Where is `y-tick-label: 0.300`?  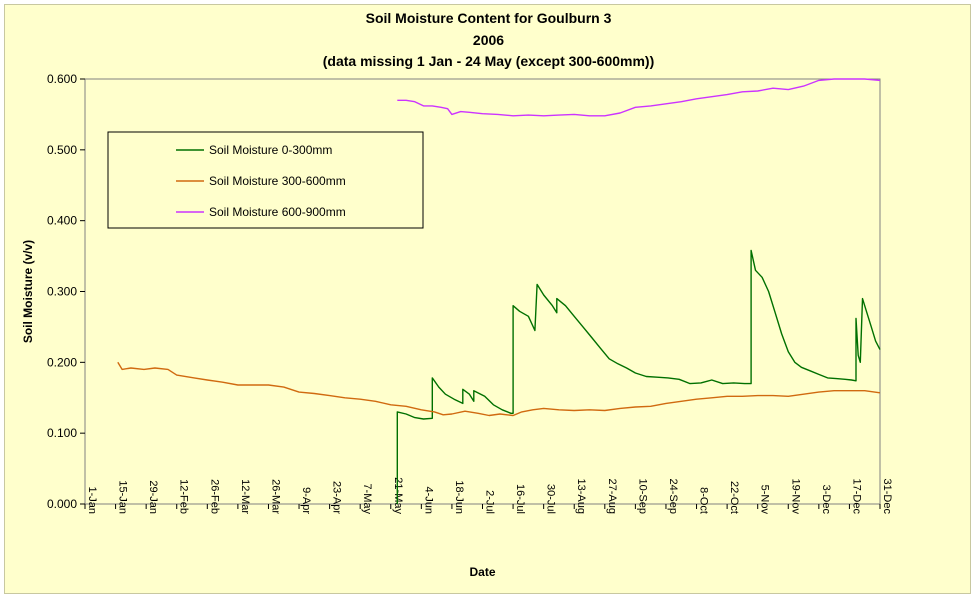
y-tick-label: 0.300 is located at coordinates (62, 292).